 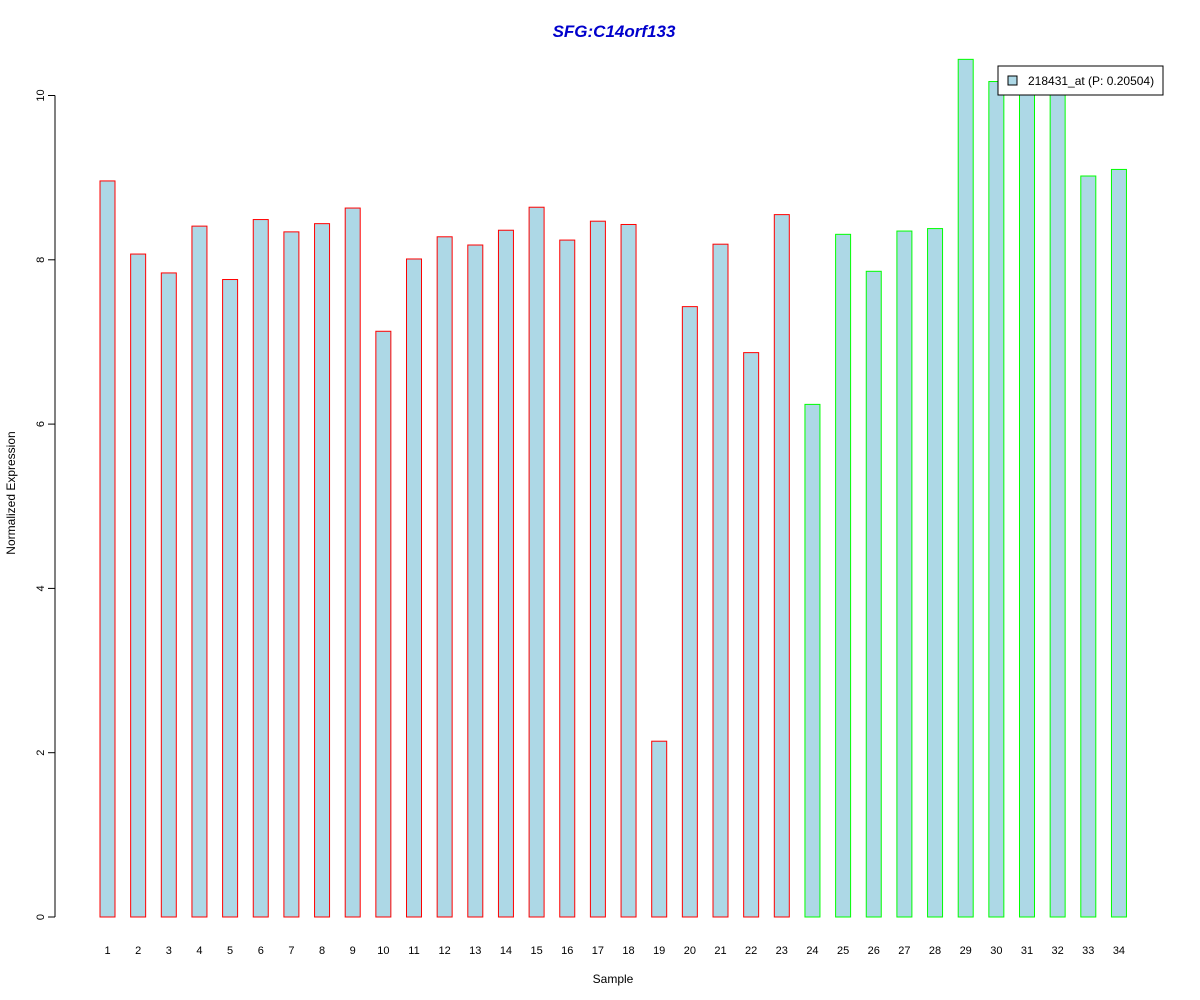 What do you see at coordinates (1091, 81) in the screenshot?
I see `legend-label: 218431_at (P: 0.20504)` at bounding box center [1091, 81].